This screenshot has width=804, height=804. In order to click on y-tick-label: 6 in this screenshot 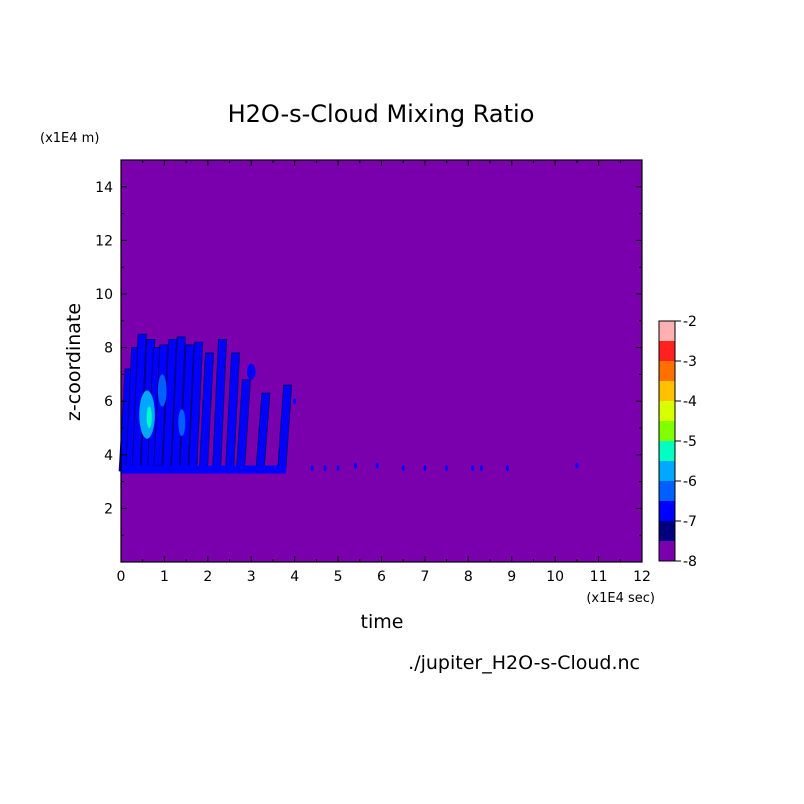, I will do `click(108, 402)`.